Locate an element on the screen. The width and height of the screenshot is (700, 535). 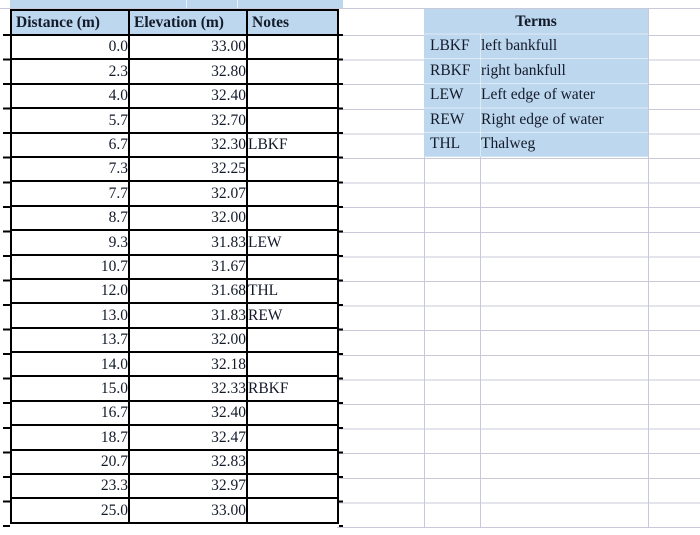
table-row: 13.7 32.00 is located at coordinates (174, 340).